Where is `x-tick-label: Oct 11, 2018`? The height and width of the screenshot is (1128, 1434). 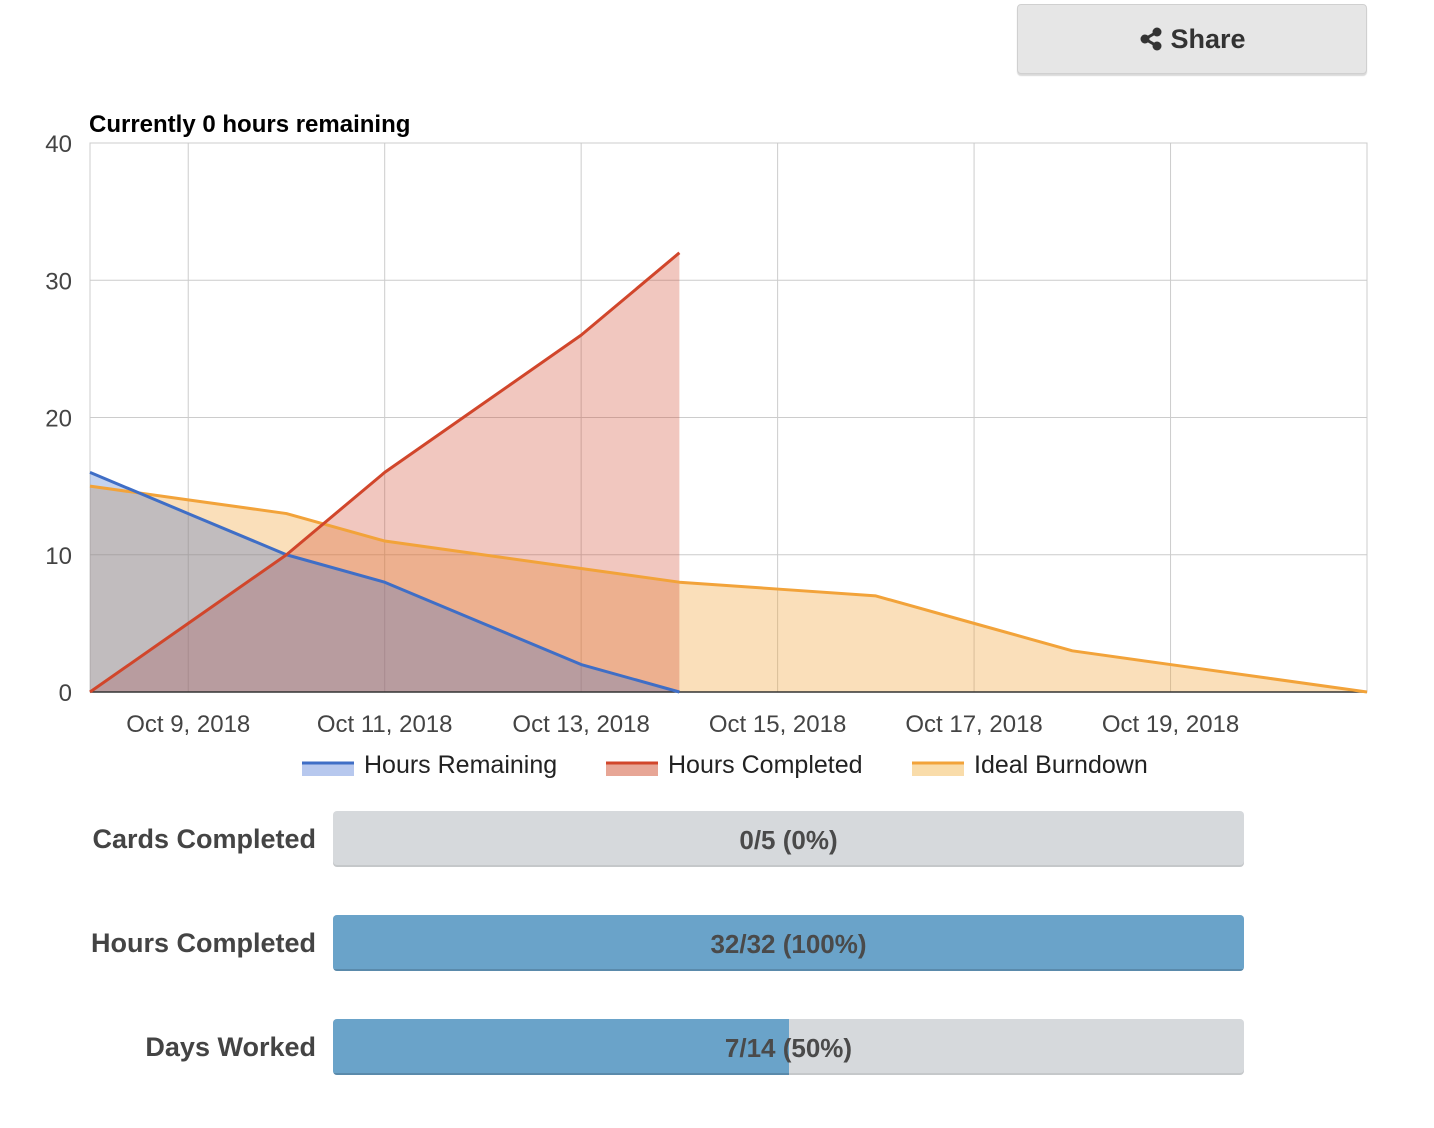
x-tick-label: Oct 11, 2018 is located at coordinates (385, 724).